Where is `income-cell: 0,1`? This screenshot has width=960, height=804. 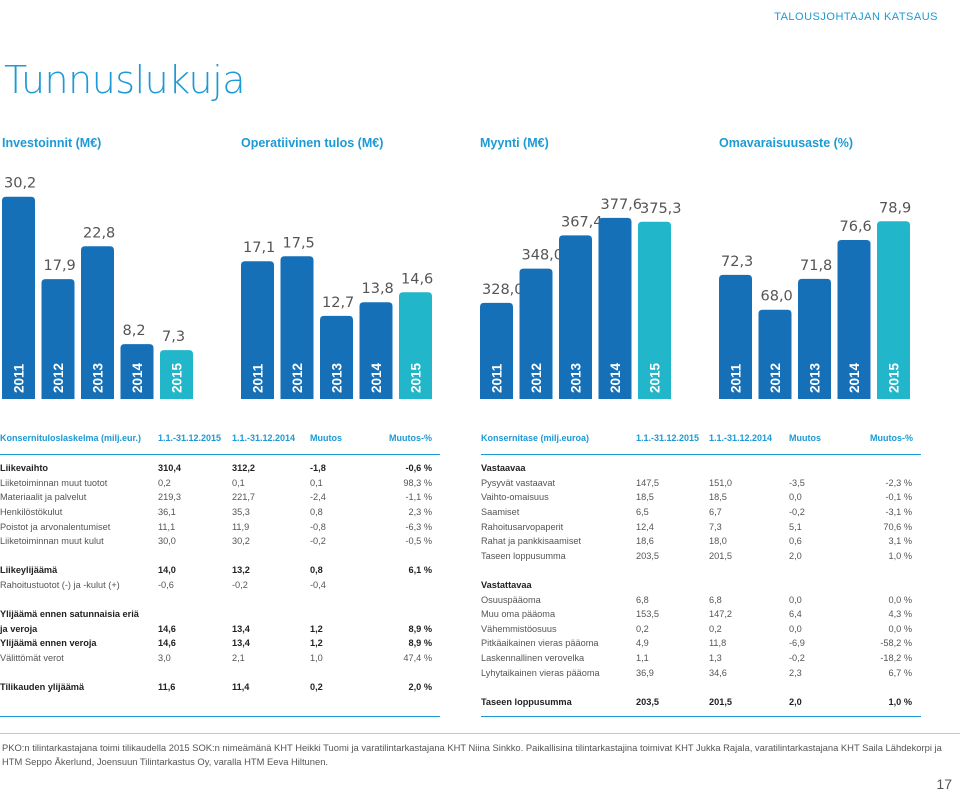 income-cell: 0,1 is located at coordinates (316, 482).